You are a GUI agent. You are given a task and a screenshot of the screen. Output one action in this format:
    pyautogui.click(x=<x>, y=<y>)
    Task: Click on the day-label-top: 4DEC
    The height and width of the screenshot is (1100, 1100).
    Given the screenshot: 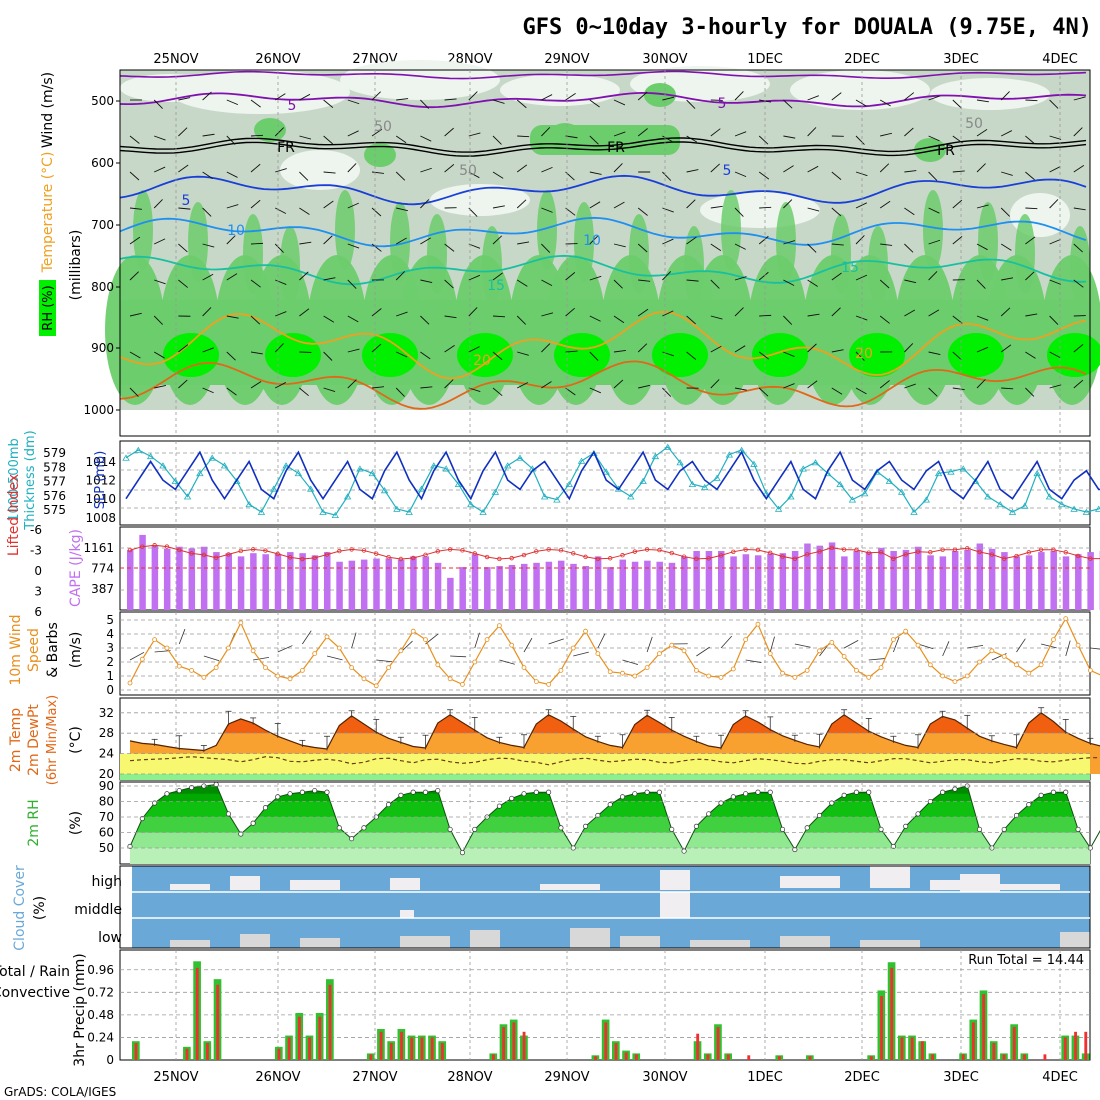 What is the action you would take?
    pyautogui.click(x=1060, y=59)
    